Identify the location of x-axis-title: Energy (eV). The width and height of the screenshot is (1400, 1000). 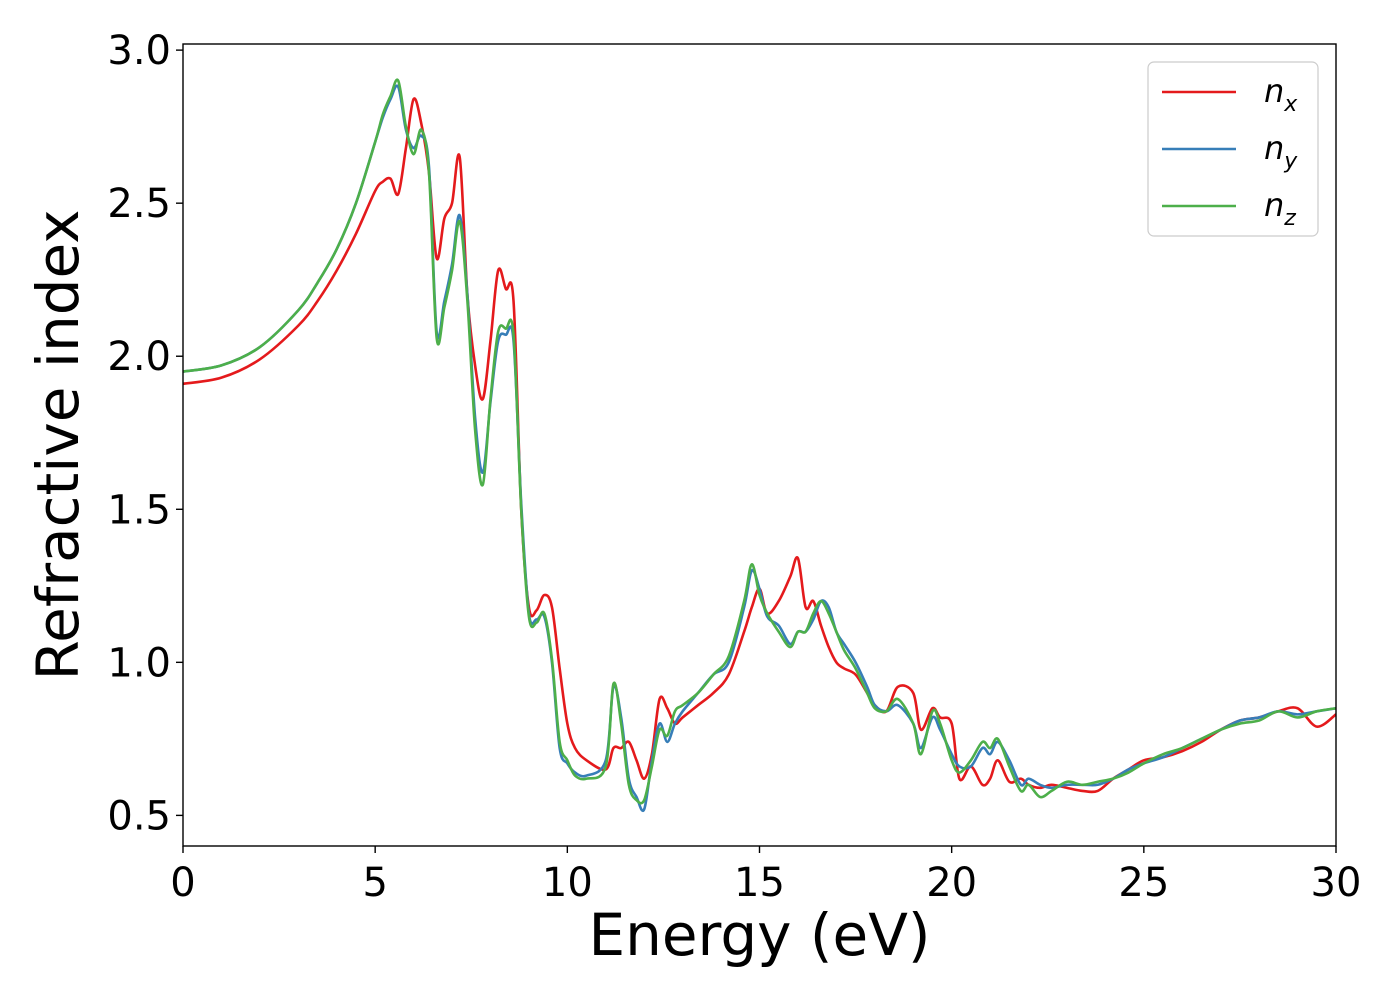
(759, 935).